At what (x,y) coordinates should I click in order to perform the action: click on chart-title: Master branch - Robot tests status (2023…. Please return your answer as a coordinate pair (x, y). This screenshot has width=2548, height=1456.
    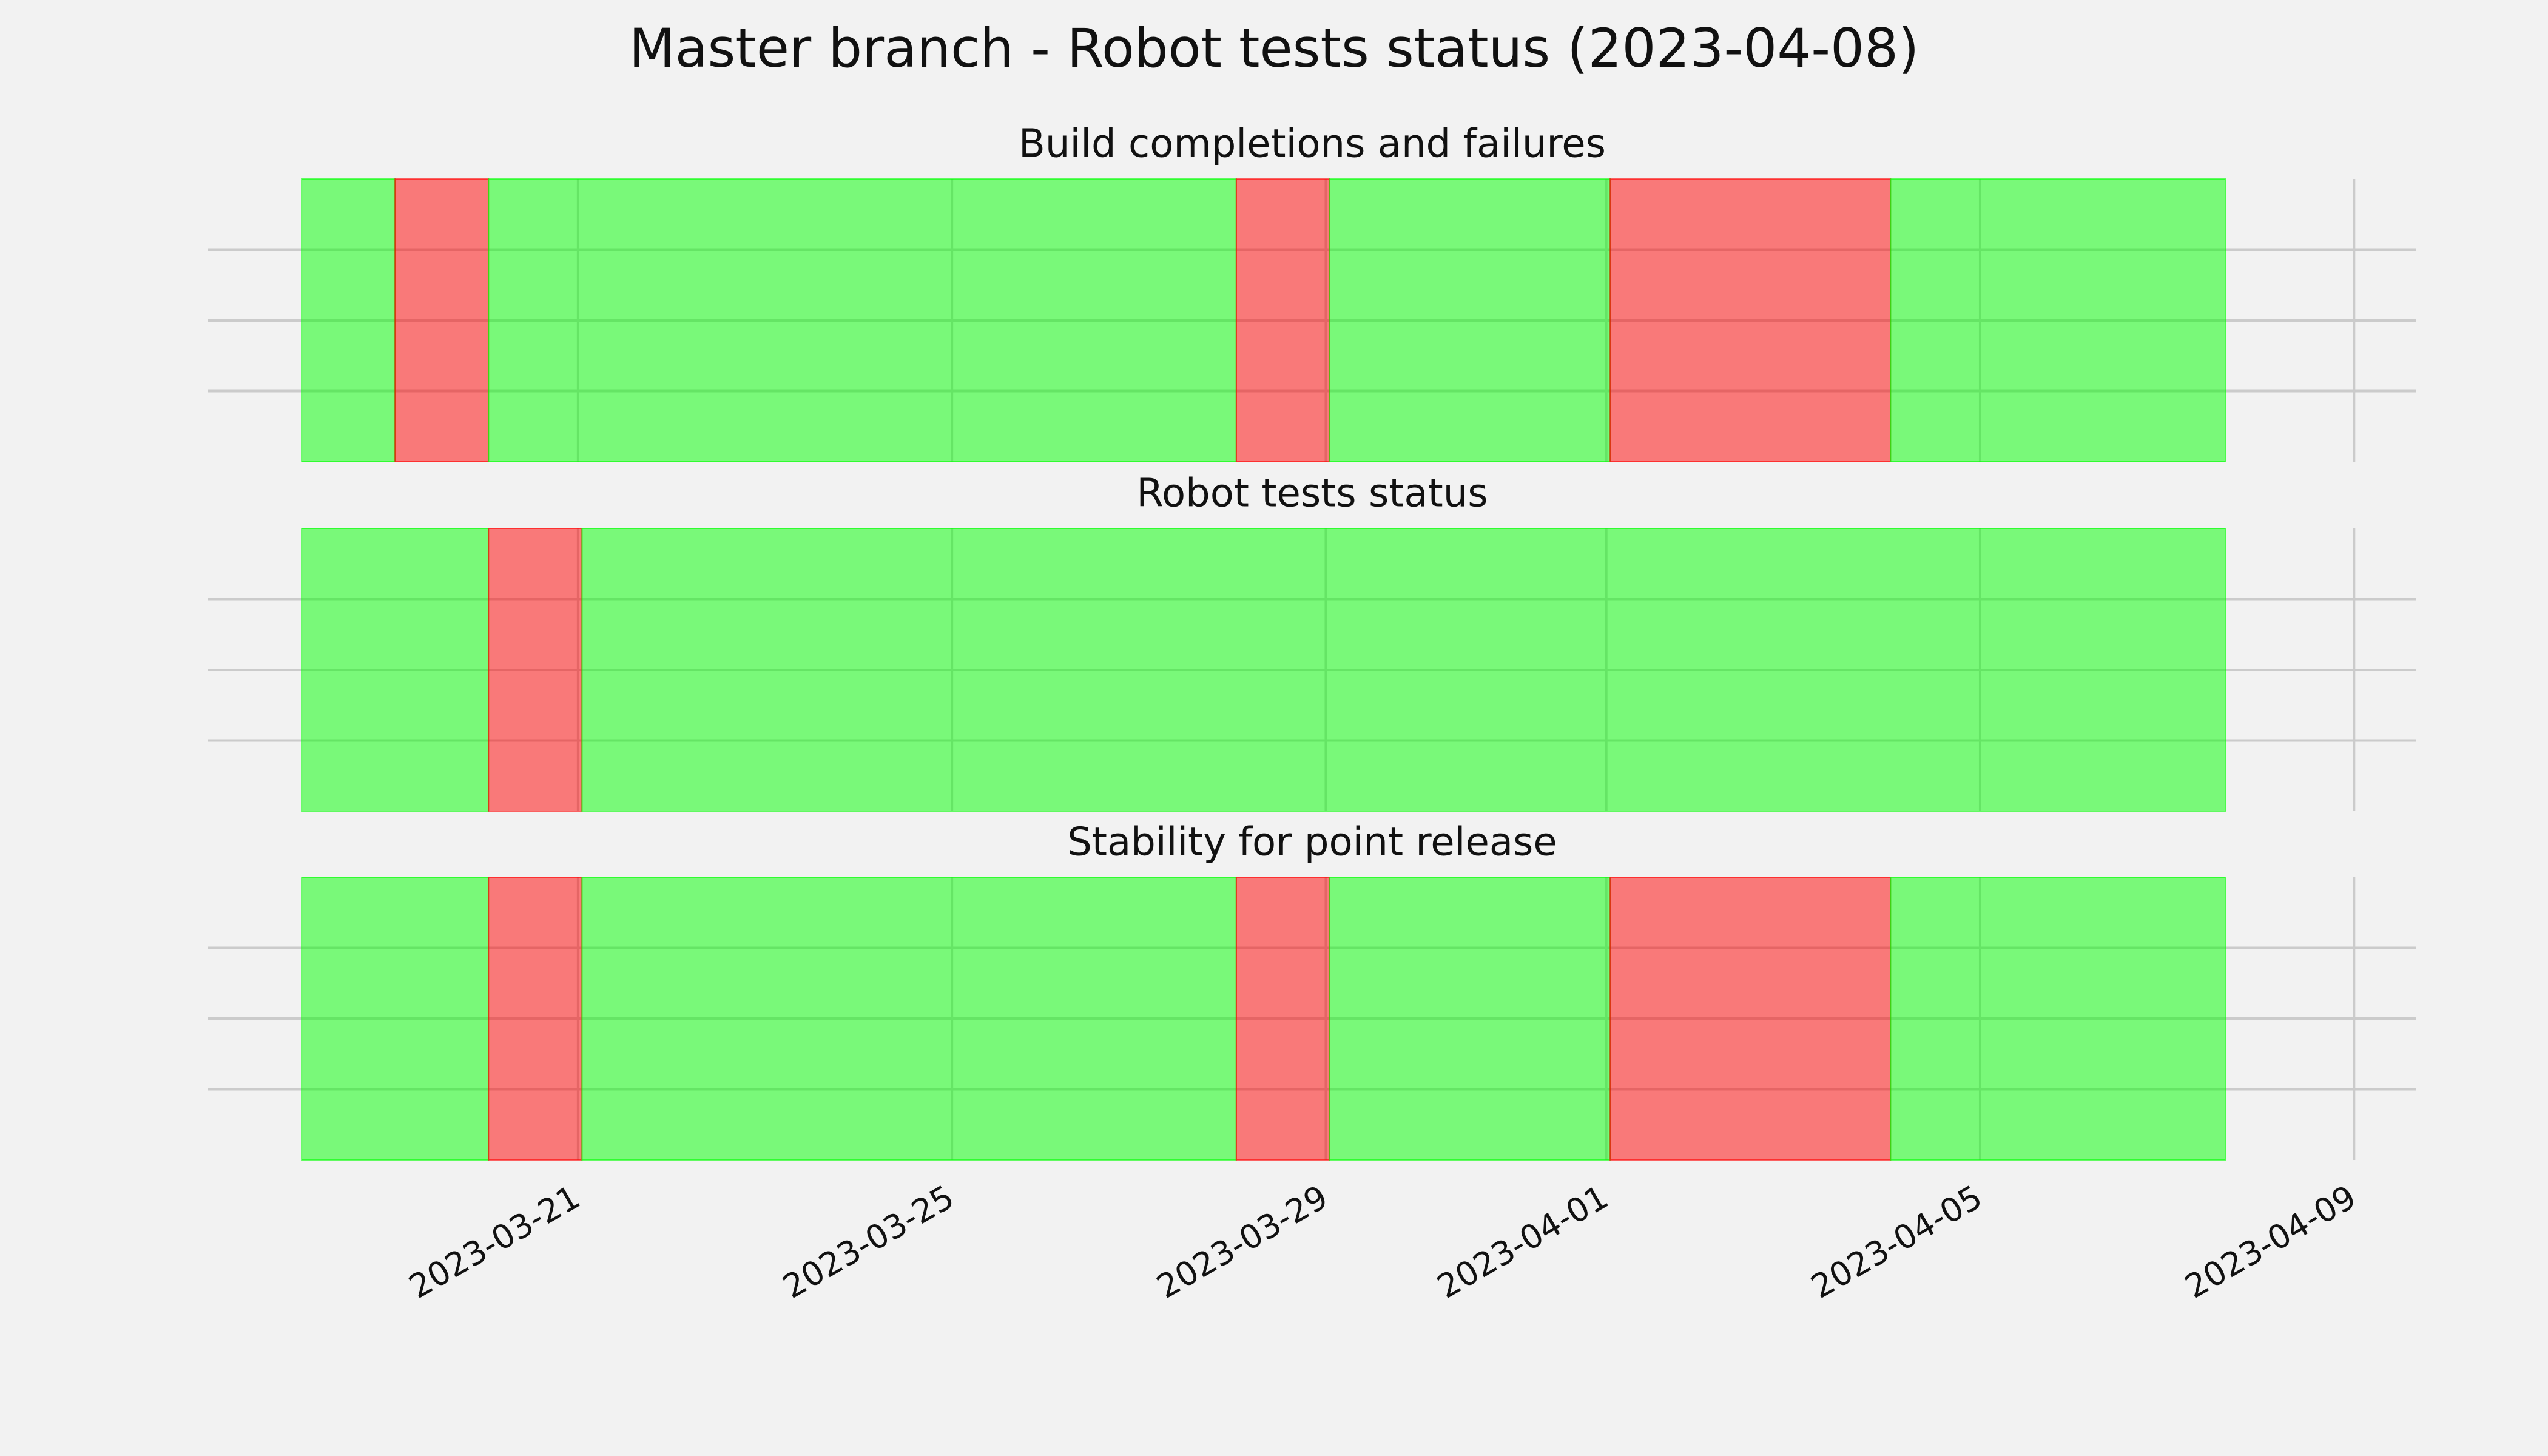
    Looking at the image, I should click on (1274, 48).